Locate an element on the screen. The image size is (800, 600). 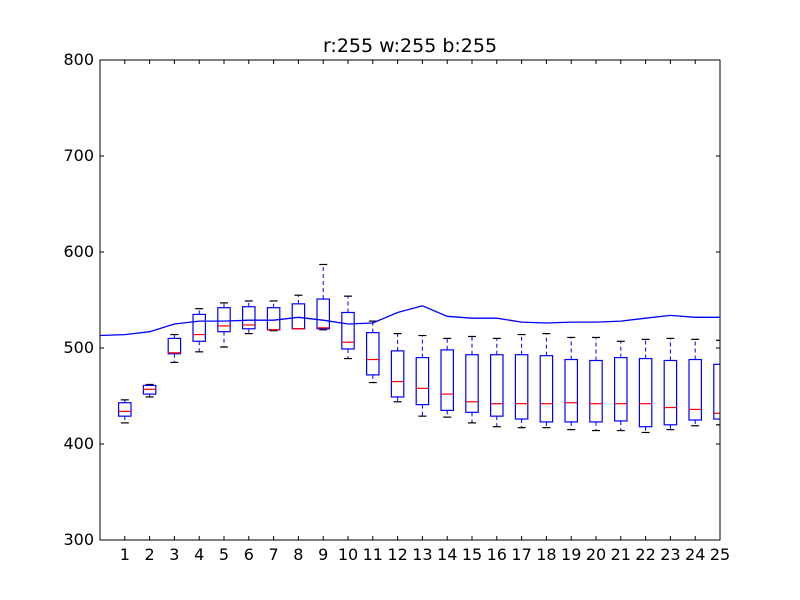
x-tick-label: 22 is located at coordinates (645, 554).